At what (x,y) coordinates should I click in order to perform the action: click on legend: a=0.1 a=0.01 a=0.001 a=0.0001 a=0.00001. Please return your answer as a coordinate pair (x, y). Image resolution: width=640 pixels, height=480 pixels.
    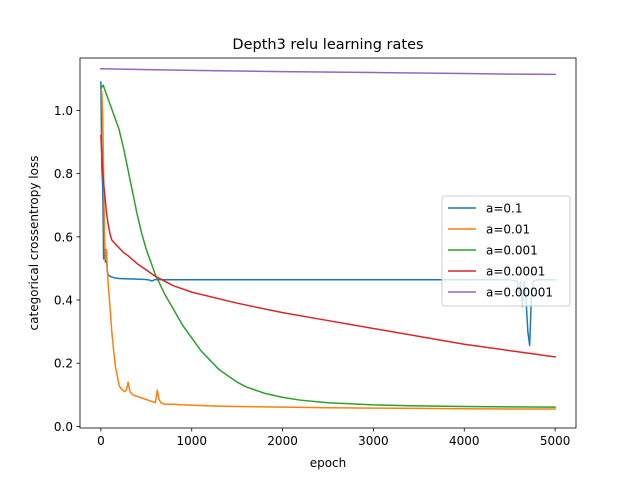
    Looking at the image, I should click on (506, 251).